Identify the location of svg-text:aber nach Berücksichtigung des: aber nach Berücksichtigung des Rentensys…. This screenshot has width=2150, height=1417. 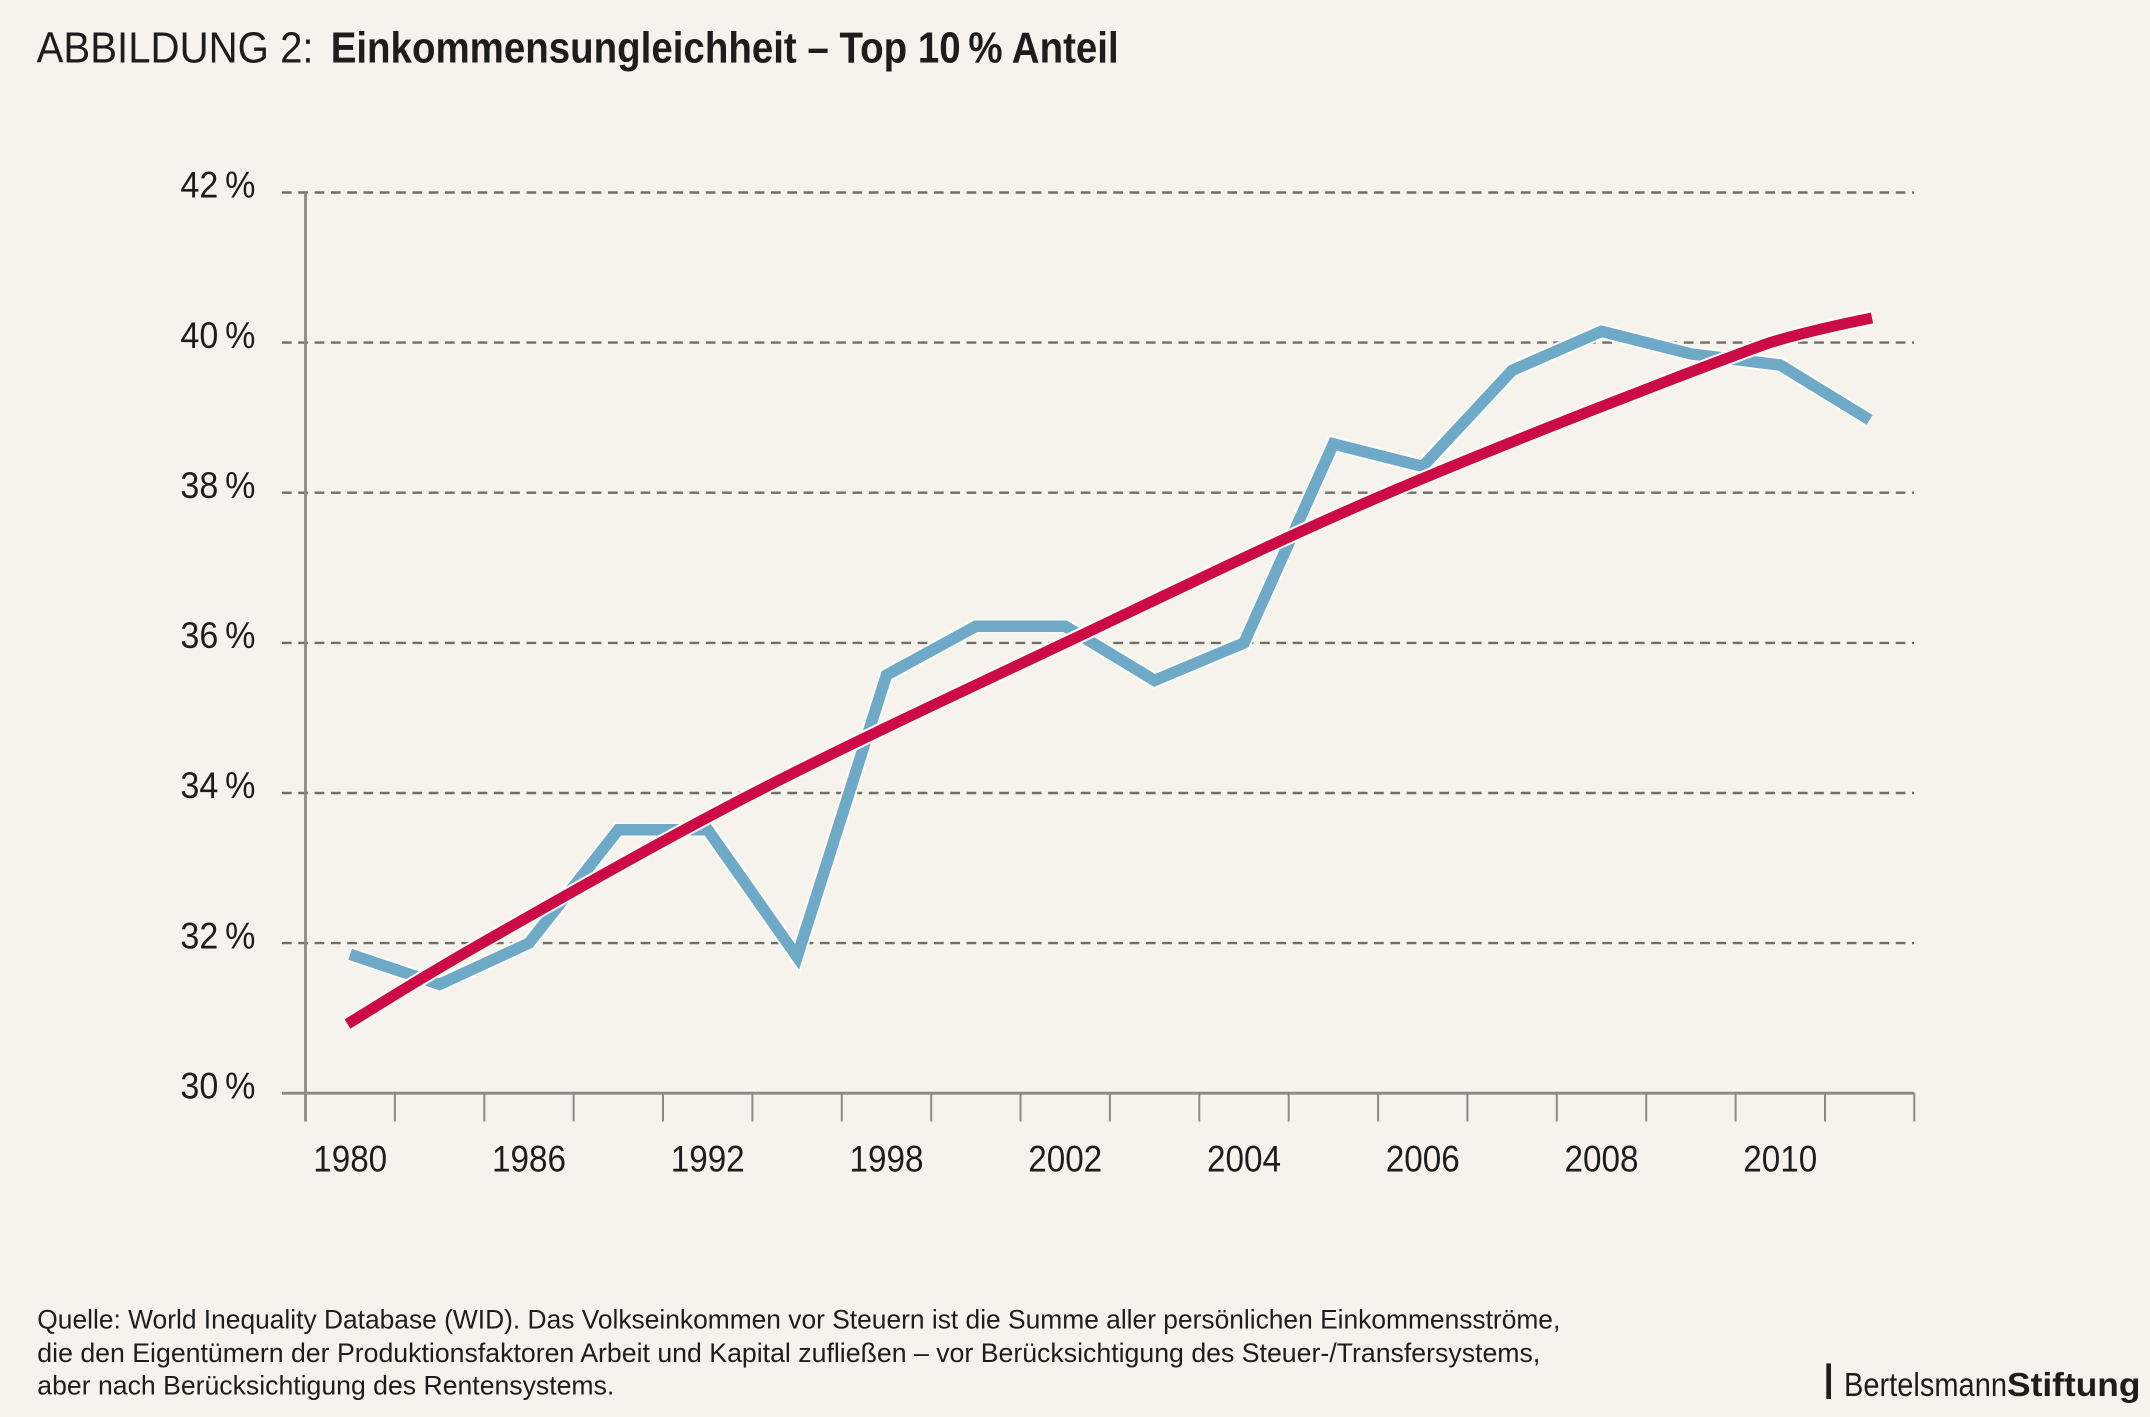
(325, 1386).